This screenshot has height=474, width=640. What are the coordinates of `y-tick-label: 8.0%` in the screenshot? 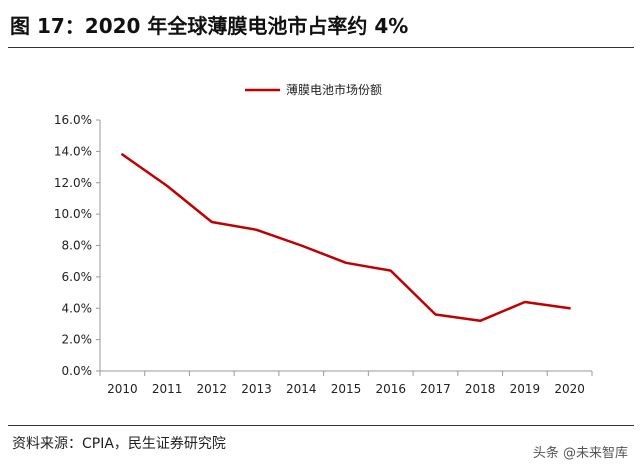 It's located at (77, 246).